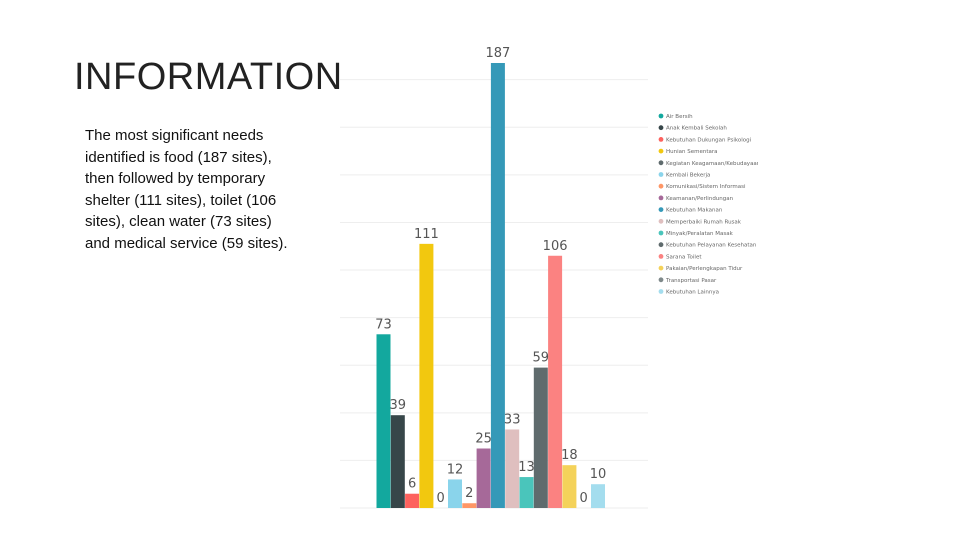  Describe the element at coordinates (598, 474) in the screenshot. I see `bar-data-label: 10` at that location.